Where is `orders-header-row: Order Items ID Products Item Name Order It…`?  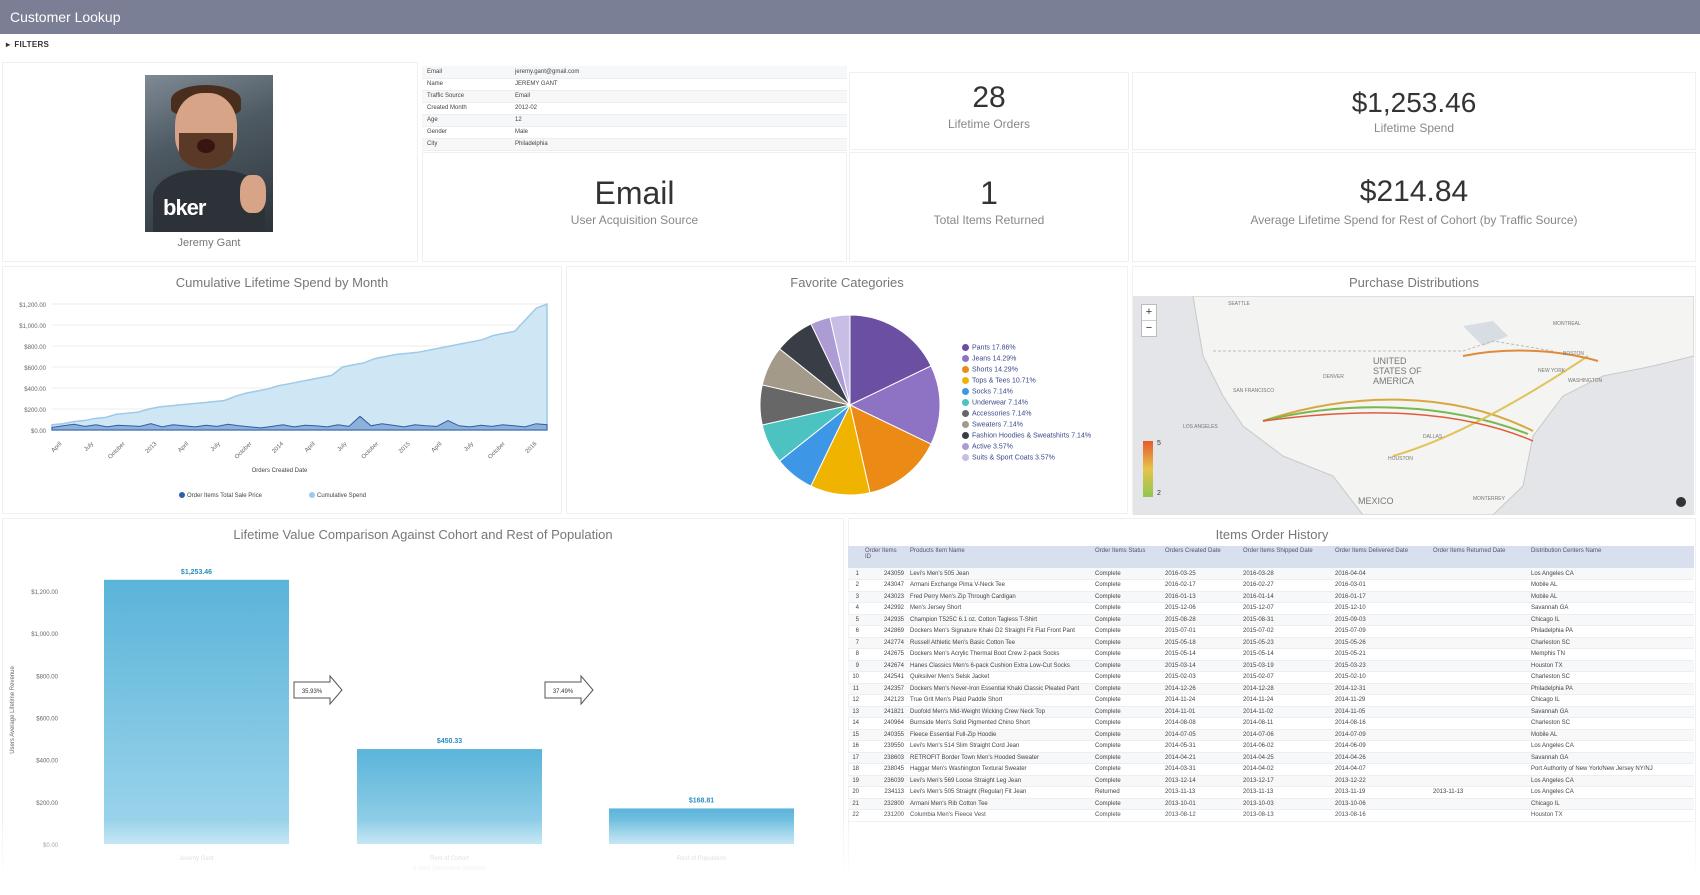
orders-header-row: Order Items ID Products Item Name Order It… is located at coordinates (1271, 557).